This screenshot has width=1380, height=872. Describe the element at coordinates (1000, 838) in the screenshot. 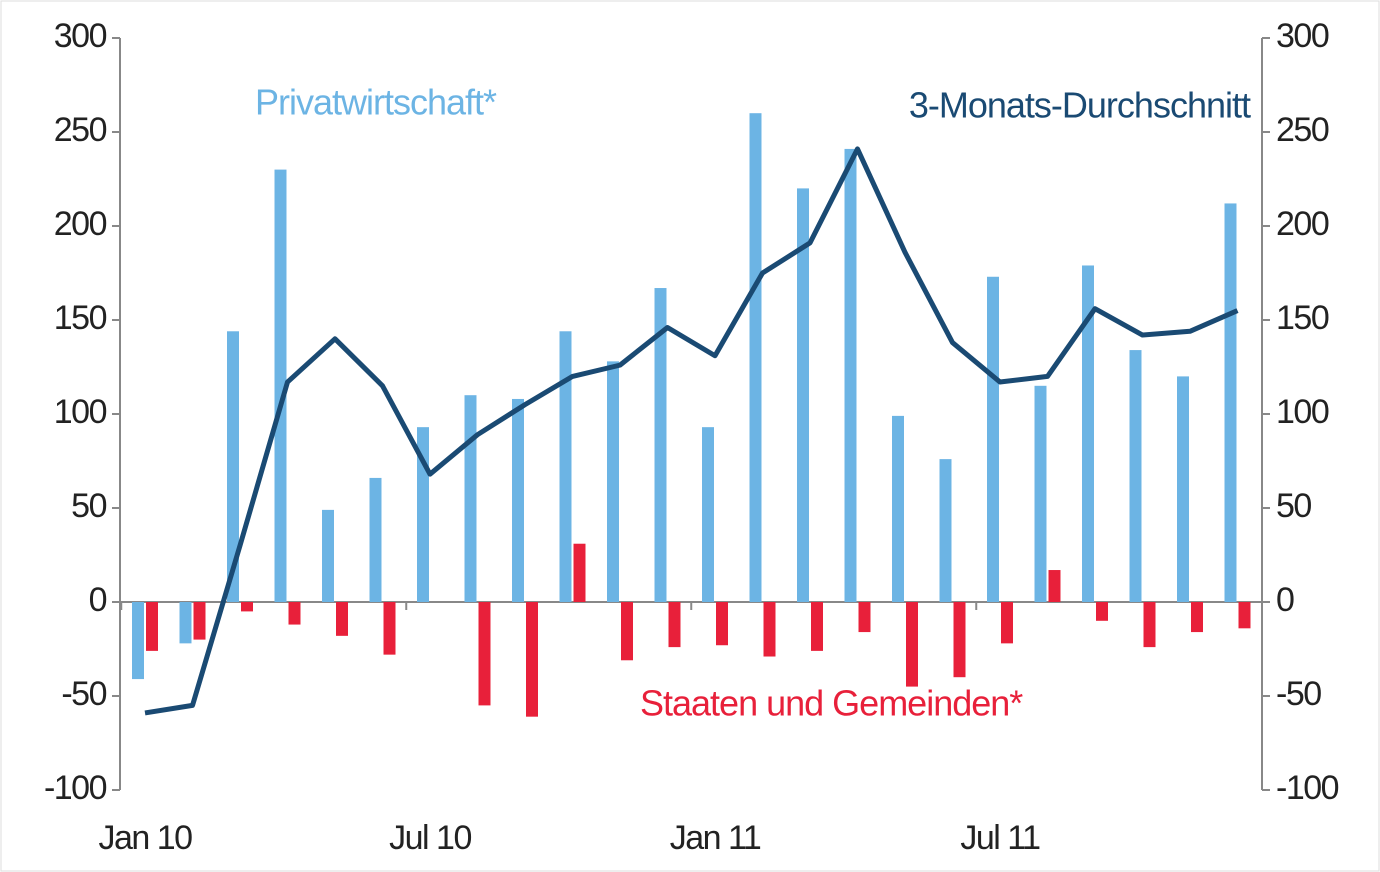

I see `x-tick-label: Jul 11` at that location.